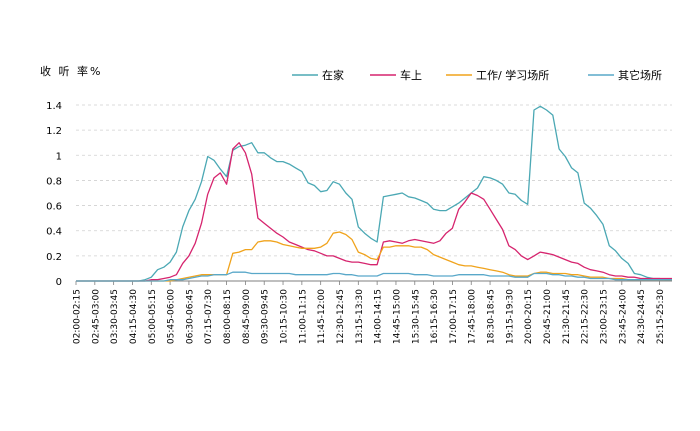  I want to click on x-tick-label: 21:30-21:45, so click(567, 316).